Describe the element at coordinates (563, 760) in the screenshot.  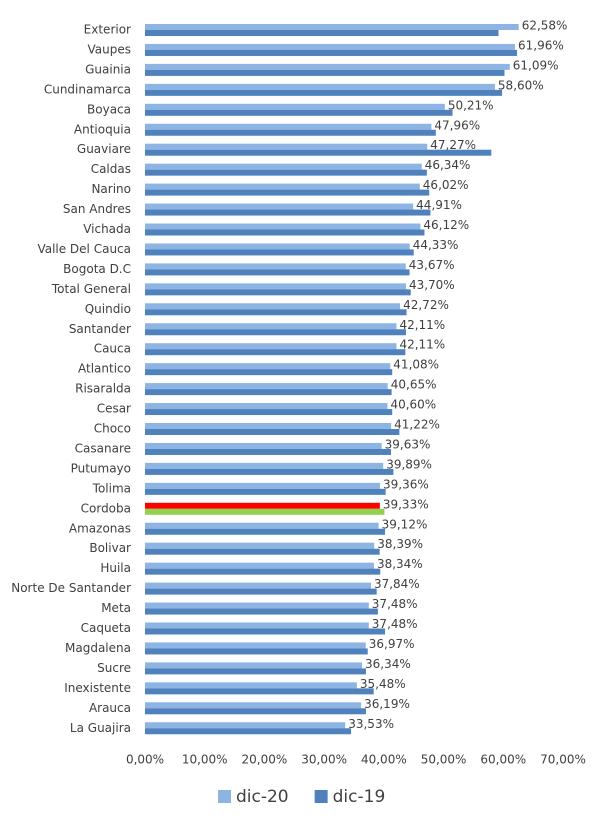
I see `x-tick-label: 70,00%` at that location.